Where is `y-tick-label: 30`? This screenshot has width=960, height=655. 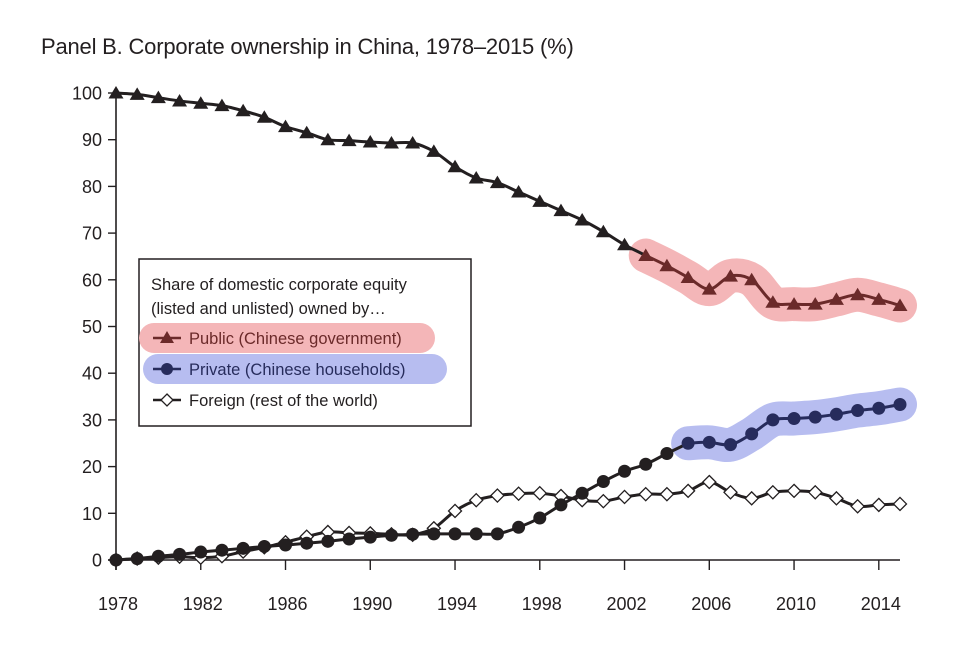
y-tick-label: 30 is located at coordinates (92, 420).